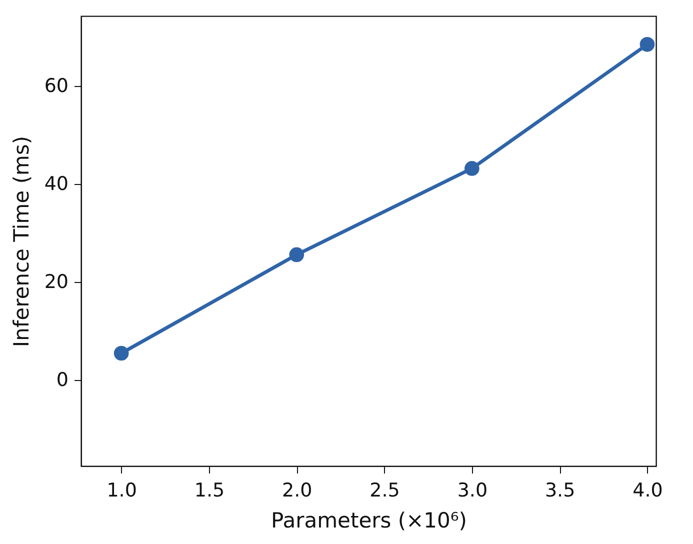  I want to click on x-tick-label: 1.0, so click(121, 491).